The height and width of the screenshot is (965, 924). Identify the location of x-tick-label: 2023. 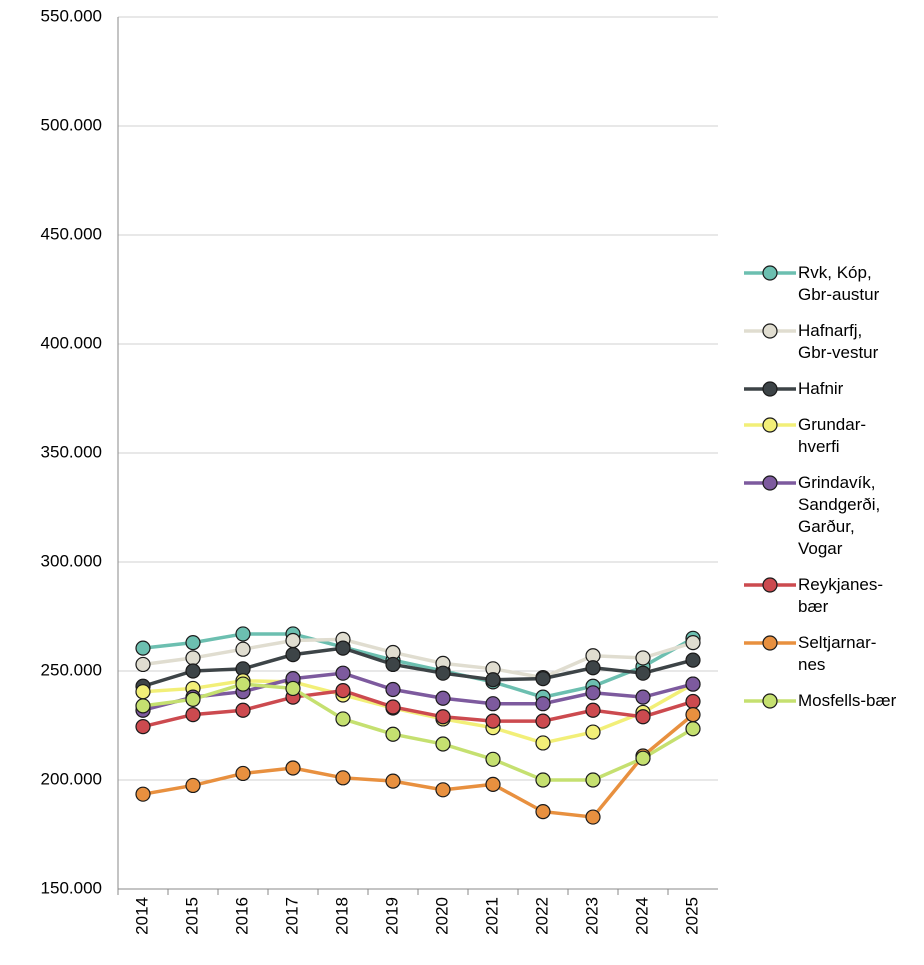
(591, 916).